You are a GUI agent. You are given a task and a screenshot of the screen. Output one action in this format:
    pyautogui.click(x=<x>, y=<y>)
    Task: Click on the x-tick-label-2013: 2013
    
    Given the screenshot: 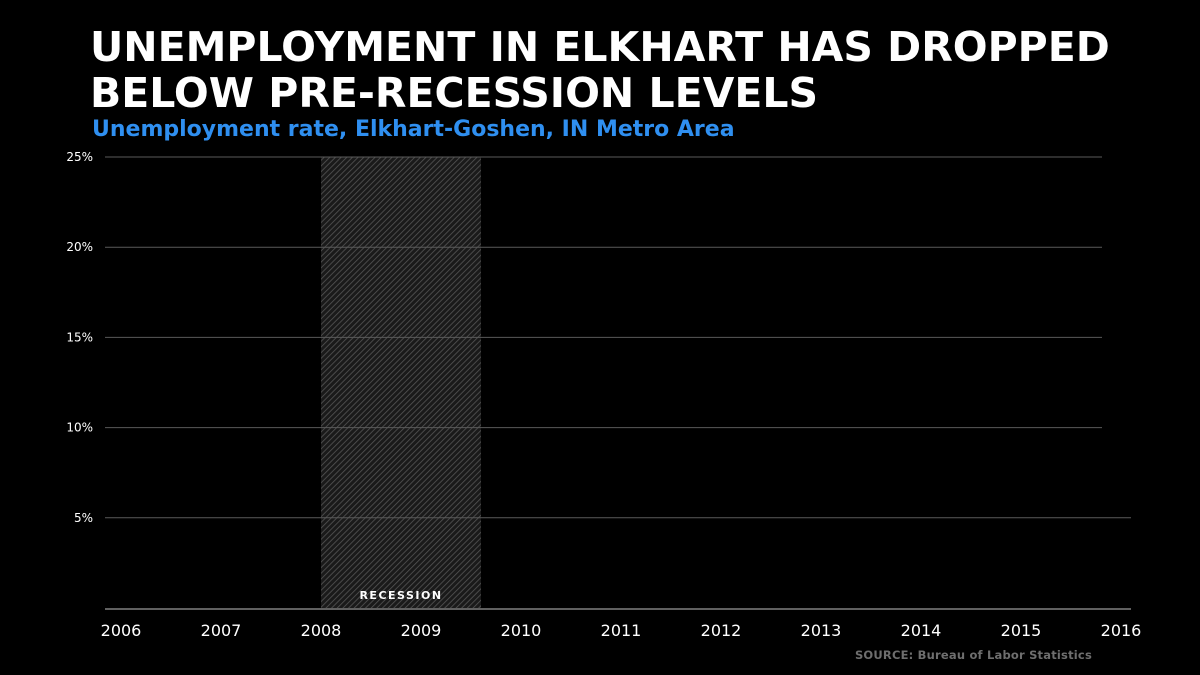 What is the action you would take?
    pyautogui.click(x=821, y=630)
    